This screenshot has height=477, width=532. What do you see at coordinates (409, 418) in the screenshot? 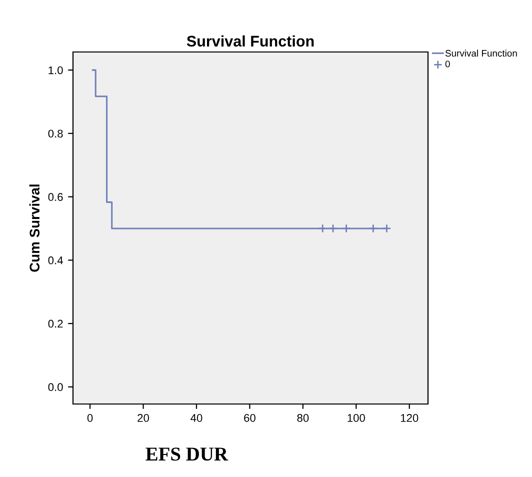
I see `x-tick-label: 120` at bounding box center [409, 418].